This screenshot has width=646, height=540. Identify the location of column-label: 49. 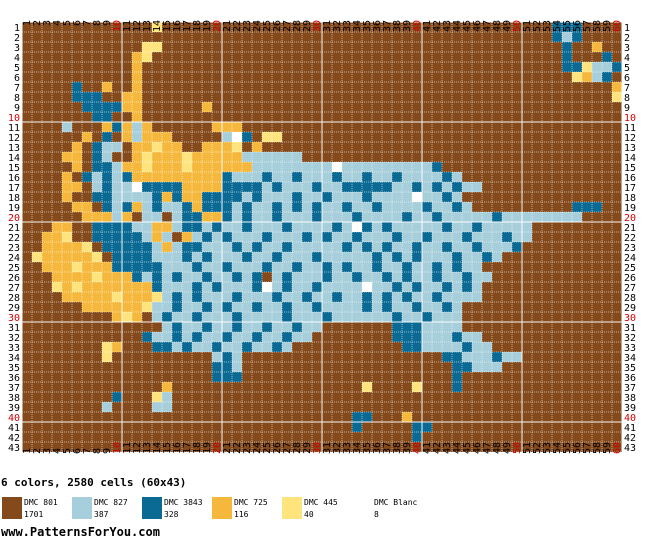
(507, 26).